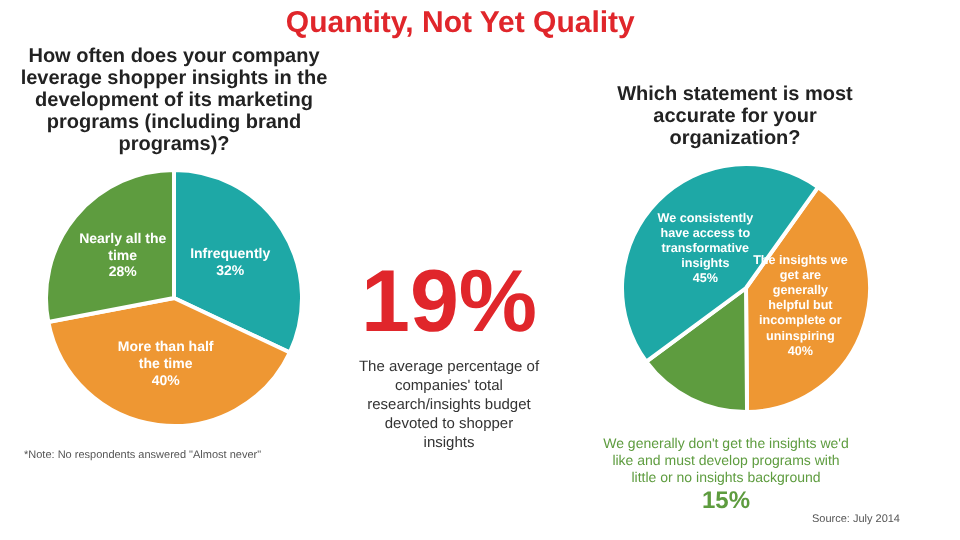 Image resolution: width=960 pixels, height=540 pixels. What do you see at coordinates (449, 301) in the screenshot?
I see `text: 19%` at bounding box center [449, 301].